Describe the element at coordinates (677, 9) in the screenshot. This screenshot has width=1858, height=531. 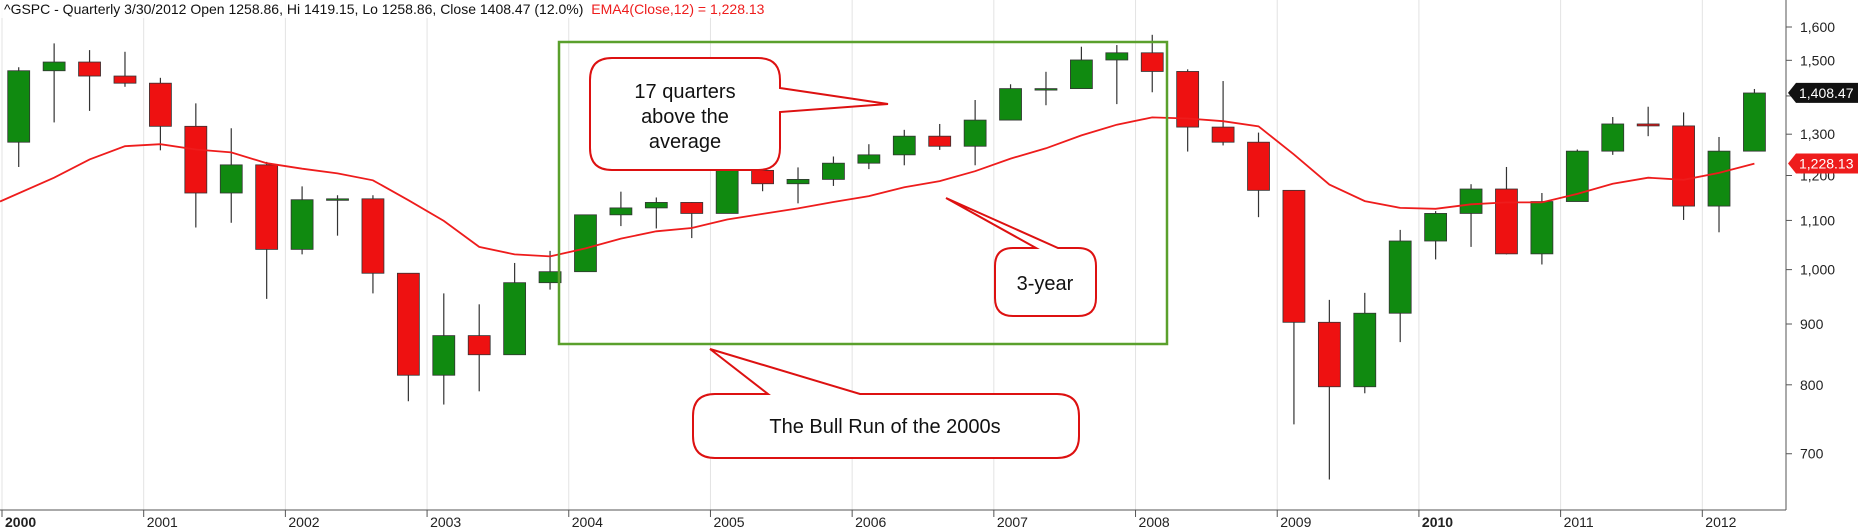
I see `ema-summary: EMA4(Close,12) = 1,228.13` at that location.